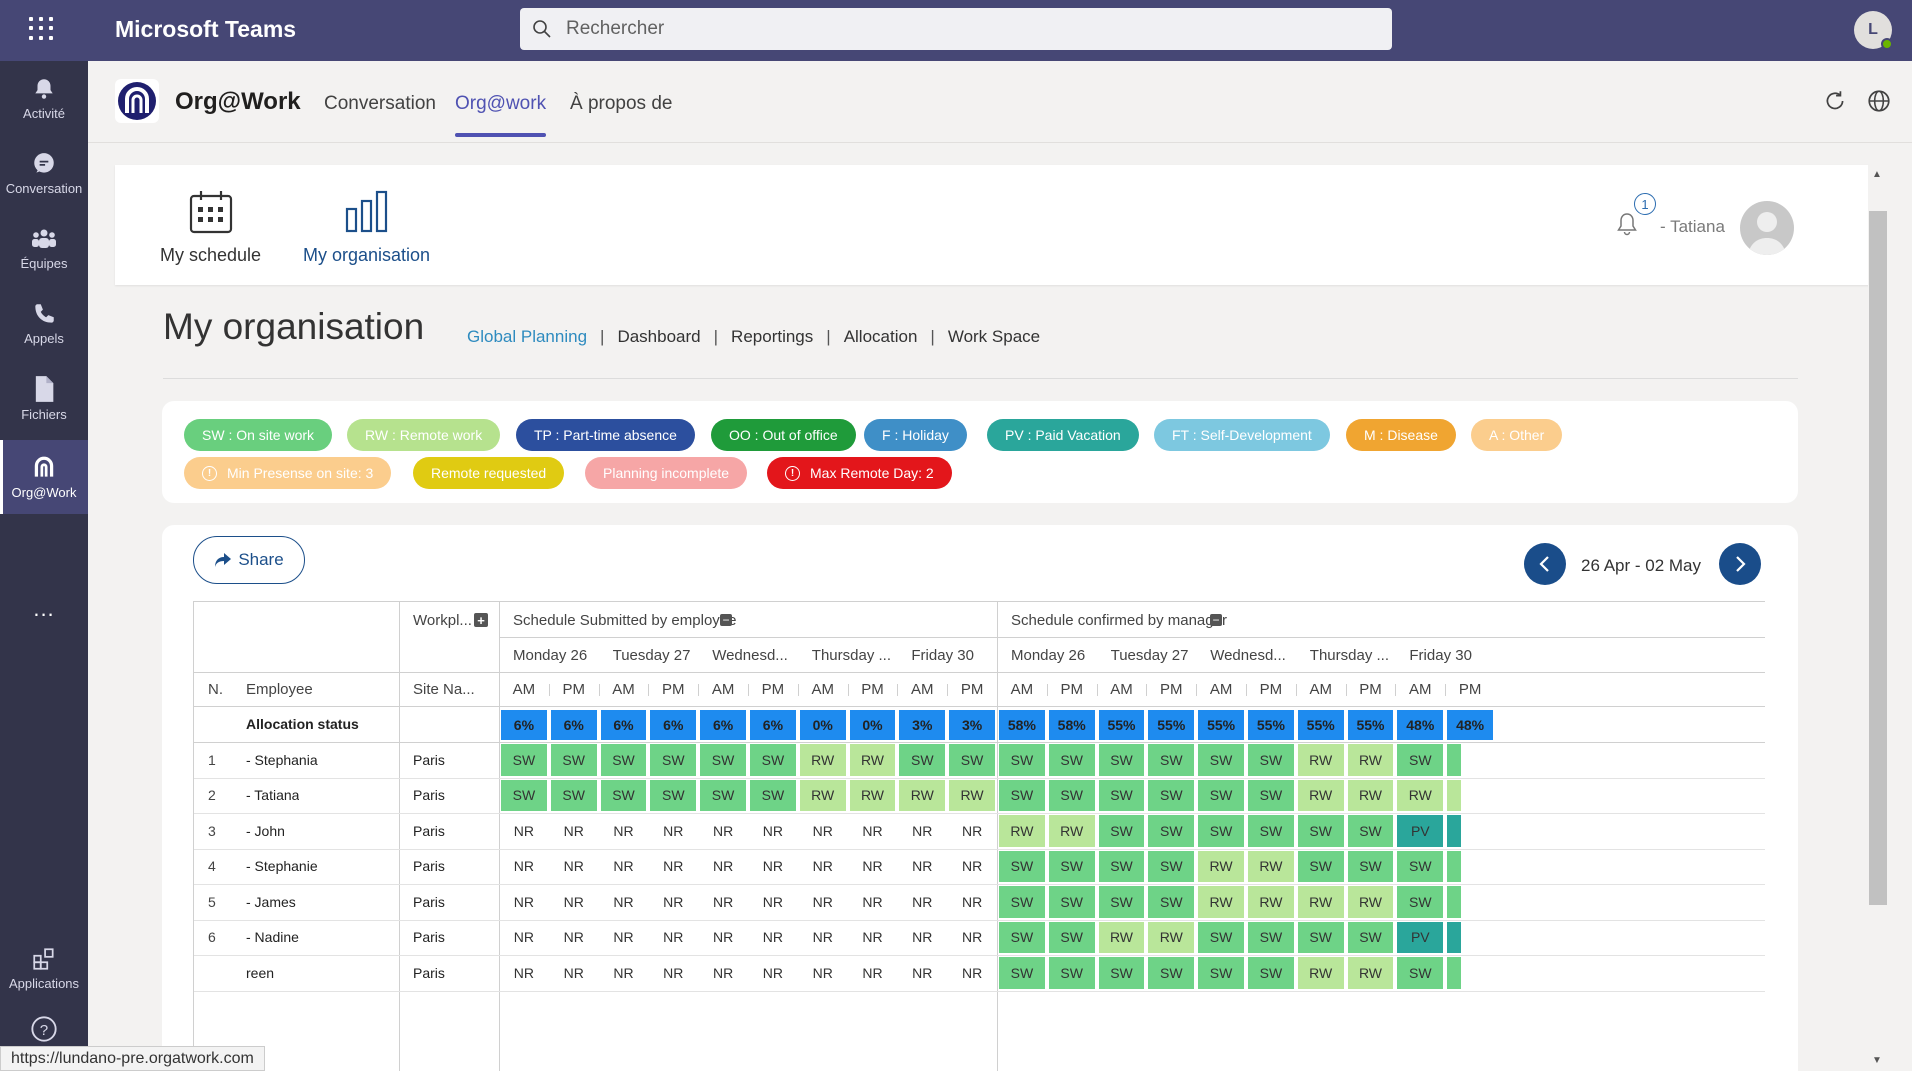 This screenshot has height=1071, width=1912. I want to click on my-organisation-button: My organisation, so click(366, 227).